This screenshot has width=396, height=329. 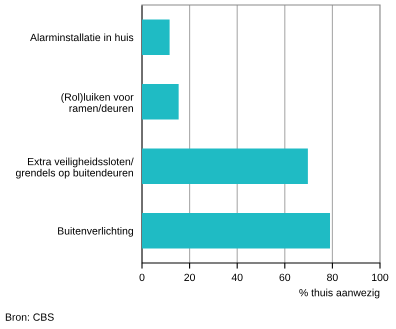 I want to click on x-tick-label: 0, so click(x=142, y=278).